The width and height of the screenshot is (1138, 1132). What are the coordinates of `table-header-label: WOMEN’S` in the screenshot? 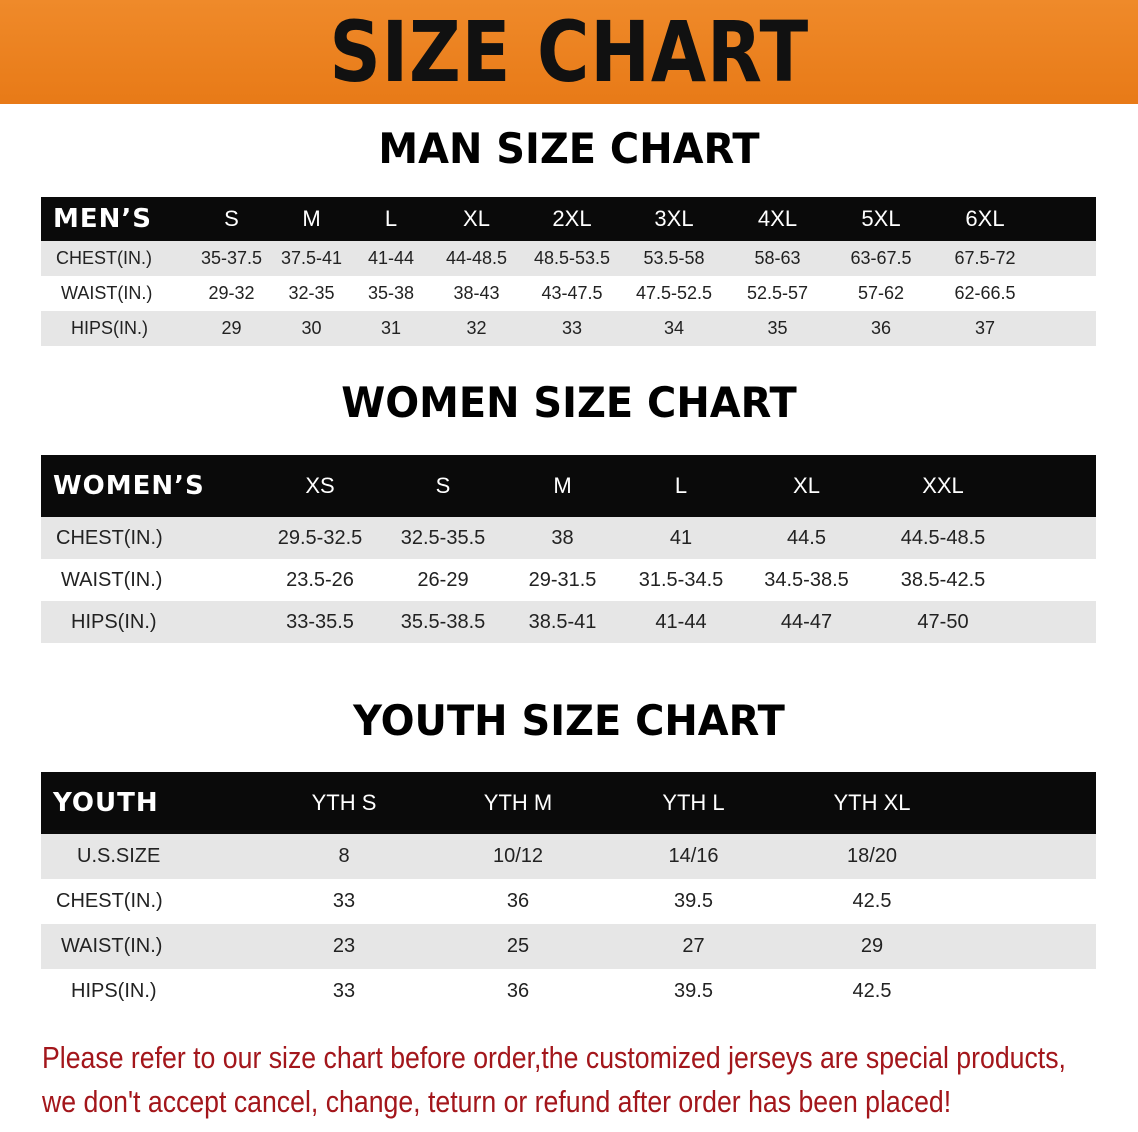 It's located at (129, 486).